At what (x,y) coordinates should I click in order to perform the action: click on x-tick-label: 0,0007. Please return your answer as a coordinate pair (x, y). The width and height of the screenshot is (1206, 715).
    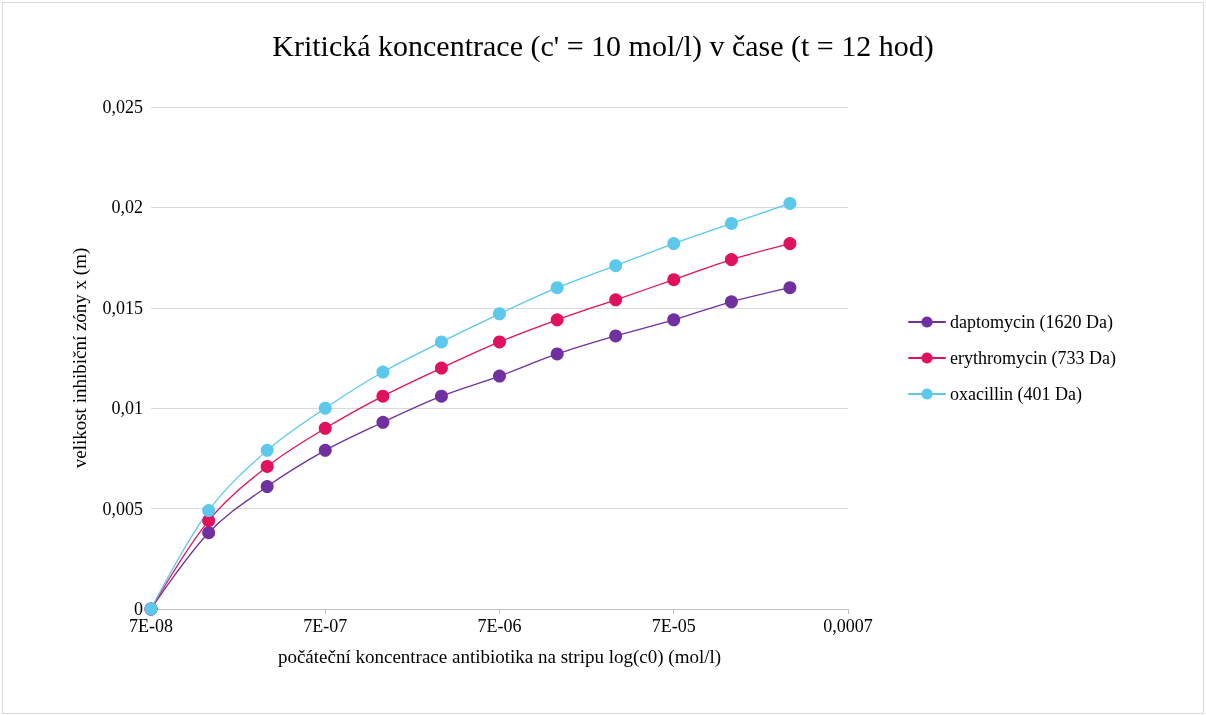
    Looking at the image, I should click on (848, 626).